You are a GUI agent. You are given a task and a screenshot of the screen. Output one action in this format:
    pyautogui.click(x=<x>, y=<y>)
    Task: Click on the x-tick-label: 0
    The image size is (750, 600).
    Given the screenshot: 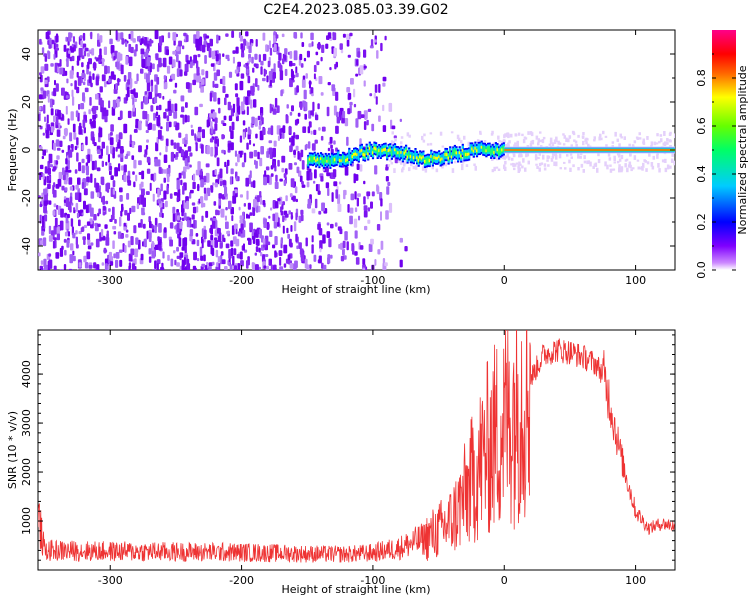 What is the action you would take?
    pyautogui.click(x=504, y=280)
    